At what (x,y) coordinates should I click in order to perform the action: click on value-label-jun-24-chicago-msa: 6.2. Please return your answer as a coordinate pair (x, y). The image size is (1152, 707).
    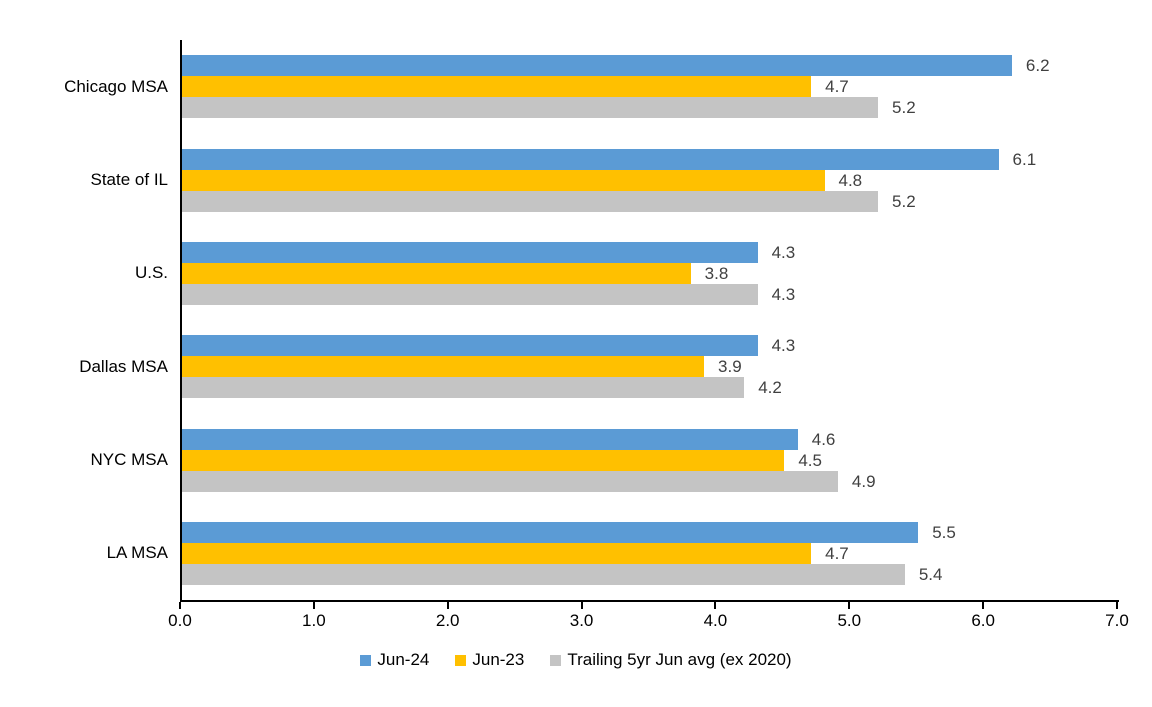
    Looking at the image, I should click on (1037, 66).